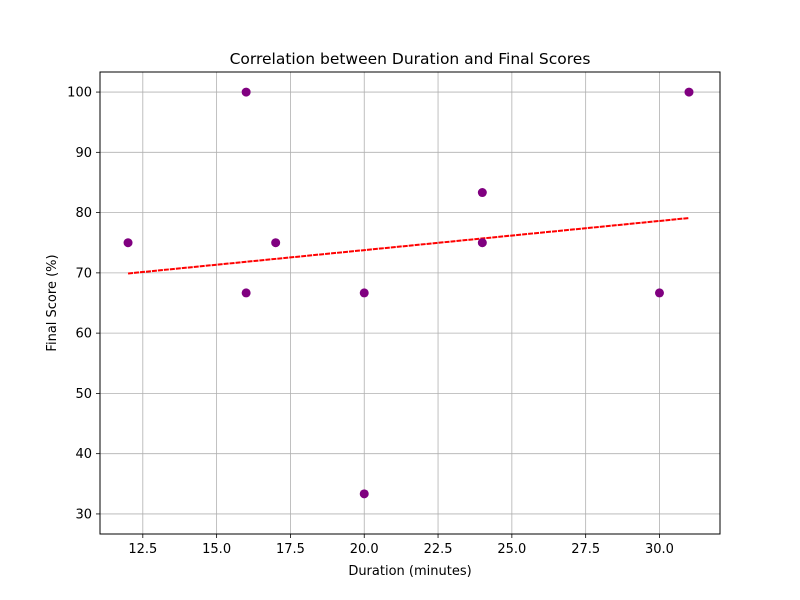 The width and height of the screenshot is (800, 600). What do you see at coordinates (52, 302) in the screenshot?
I see `y-axis-label: Final Score (%)` at bounding box center [52, 302].